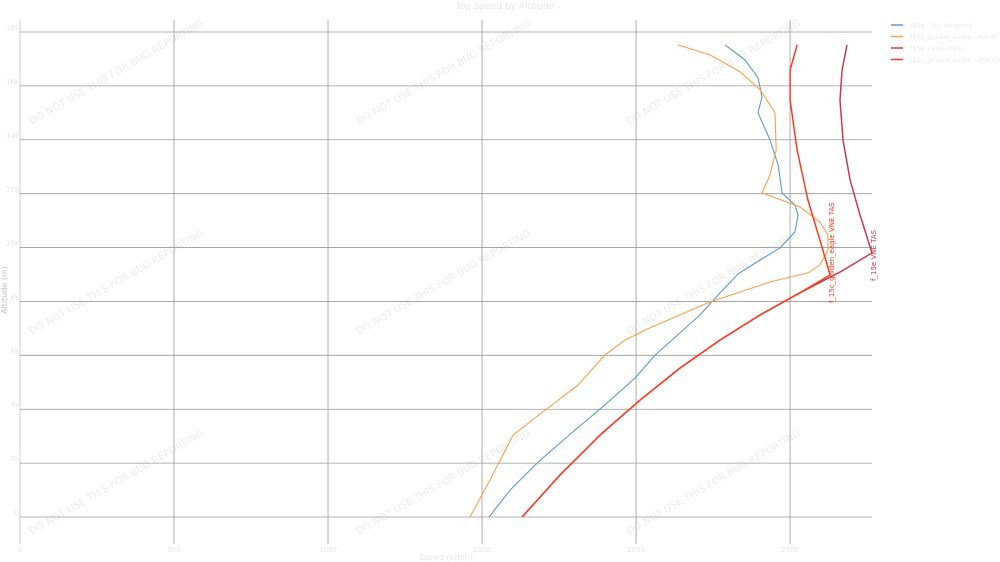  What do you see at coordinates (955, 60) in the screenshot?
I see `legend-label: f15c_golden_eagle - VNE (TAS)` at bounding box center [955, 60].